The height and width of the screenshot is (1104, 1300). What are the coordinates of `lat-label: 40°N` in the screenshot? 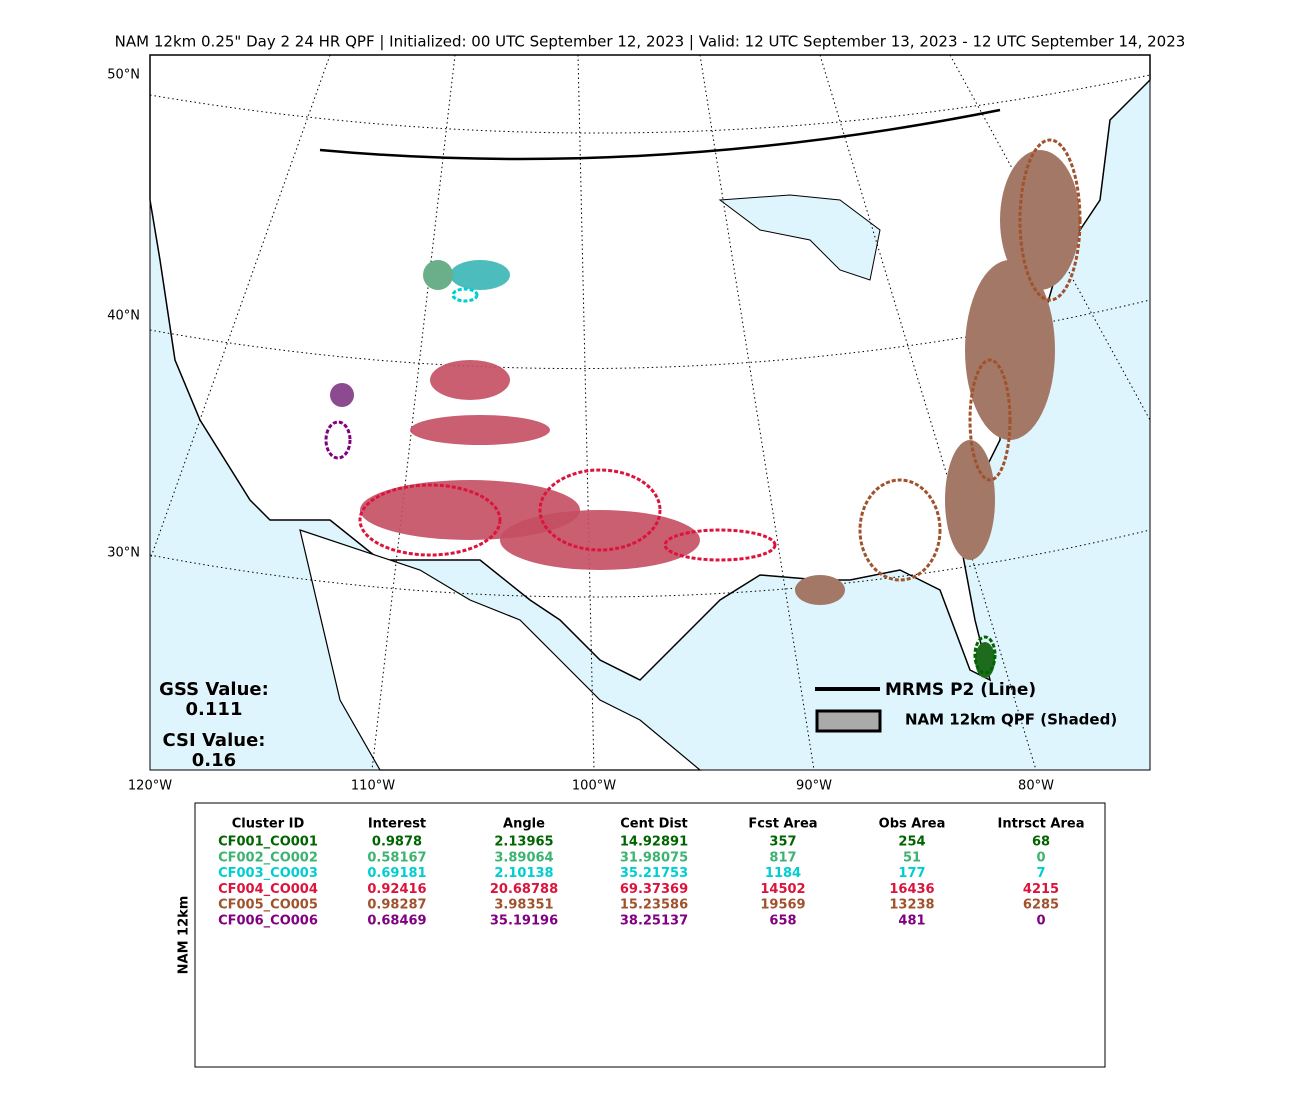 It's located at (123, 316).